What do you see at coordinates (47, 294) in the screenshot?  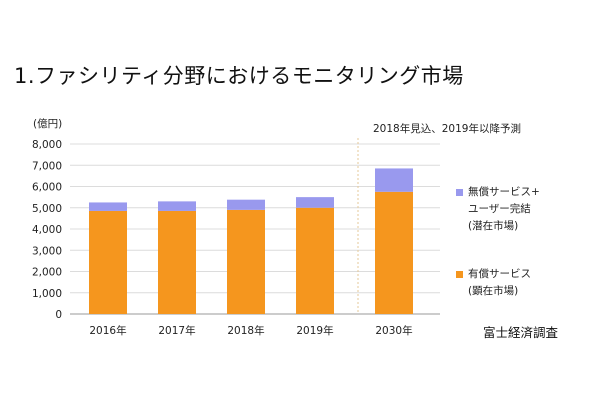 I see `y-tick-label: 1,000` at bounding box center [47, 294].